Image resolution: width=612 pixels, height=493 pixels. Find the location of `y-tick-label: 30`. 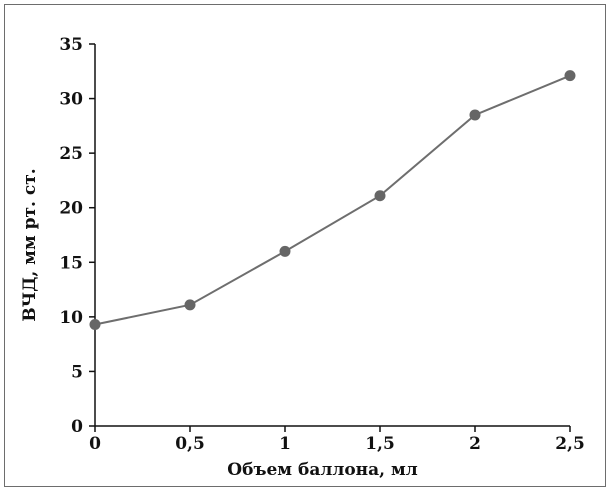

y-tick-label: 30 is located at coordinates (71, 100).